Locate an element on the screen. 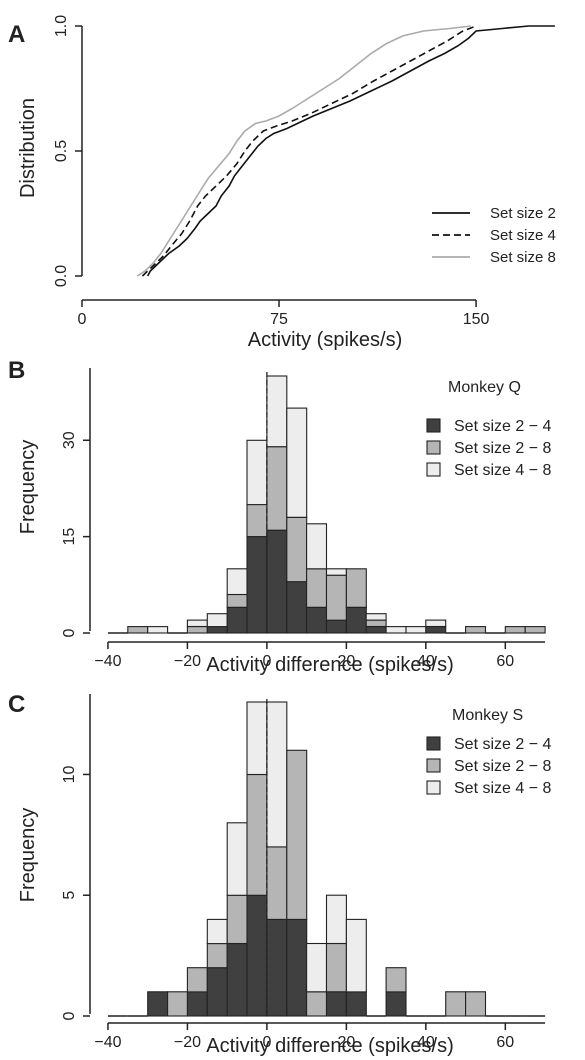  x-tick-label: 75 is located at coordinates (279, 319).